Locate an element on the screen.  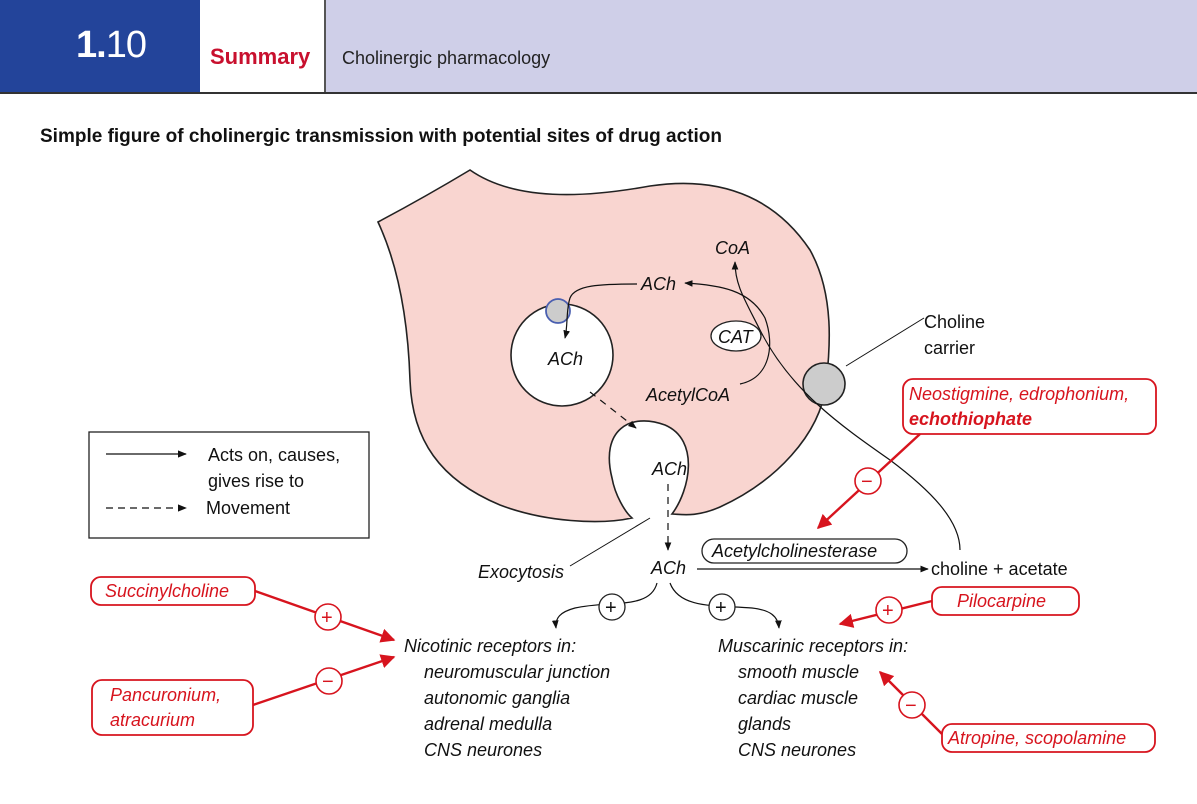
pancuronium-sign is located at coordinates (329, 681).